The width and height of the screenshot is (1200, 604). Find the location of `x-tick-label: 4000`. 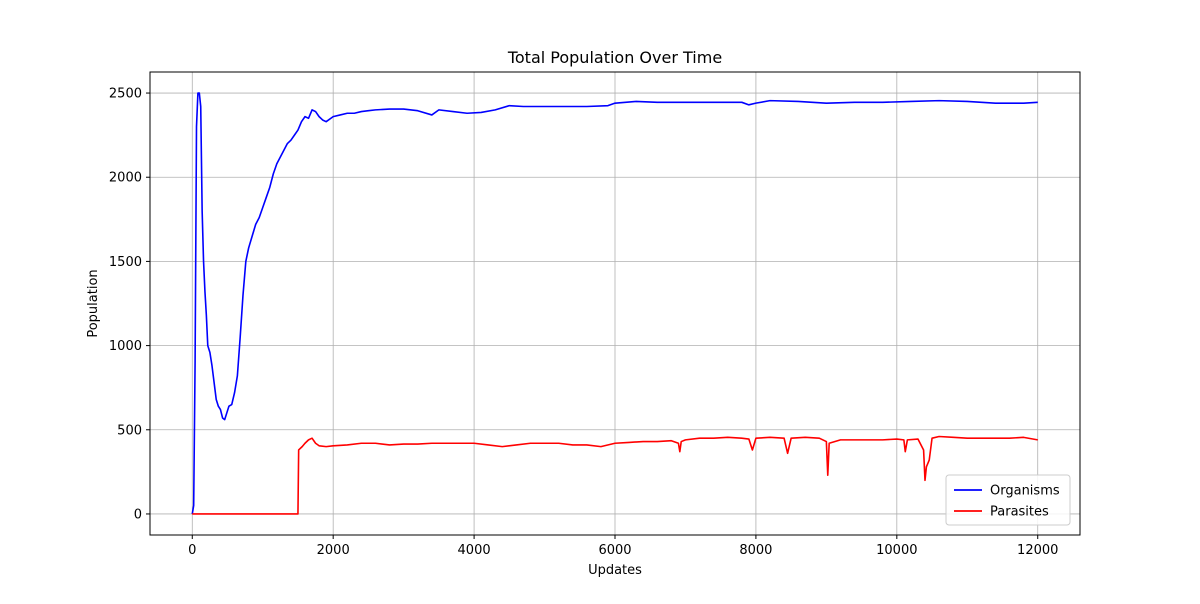

x-tick-label: 4000 is located at coordinates (474, 550).